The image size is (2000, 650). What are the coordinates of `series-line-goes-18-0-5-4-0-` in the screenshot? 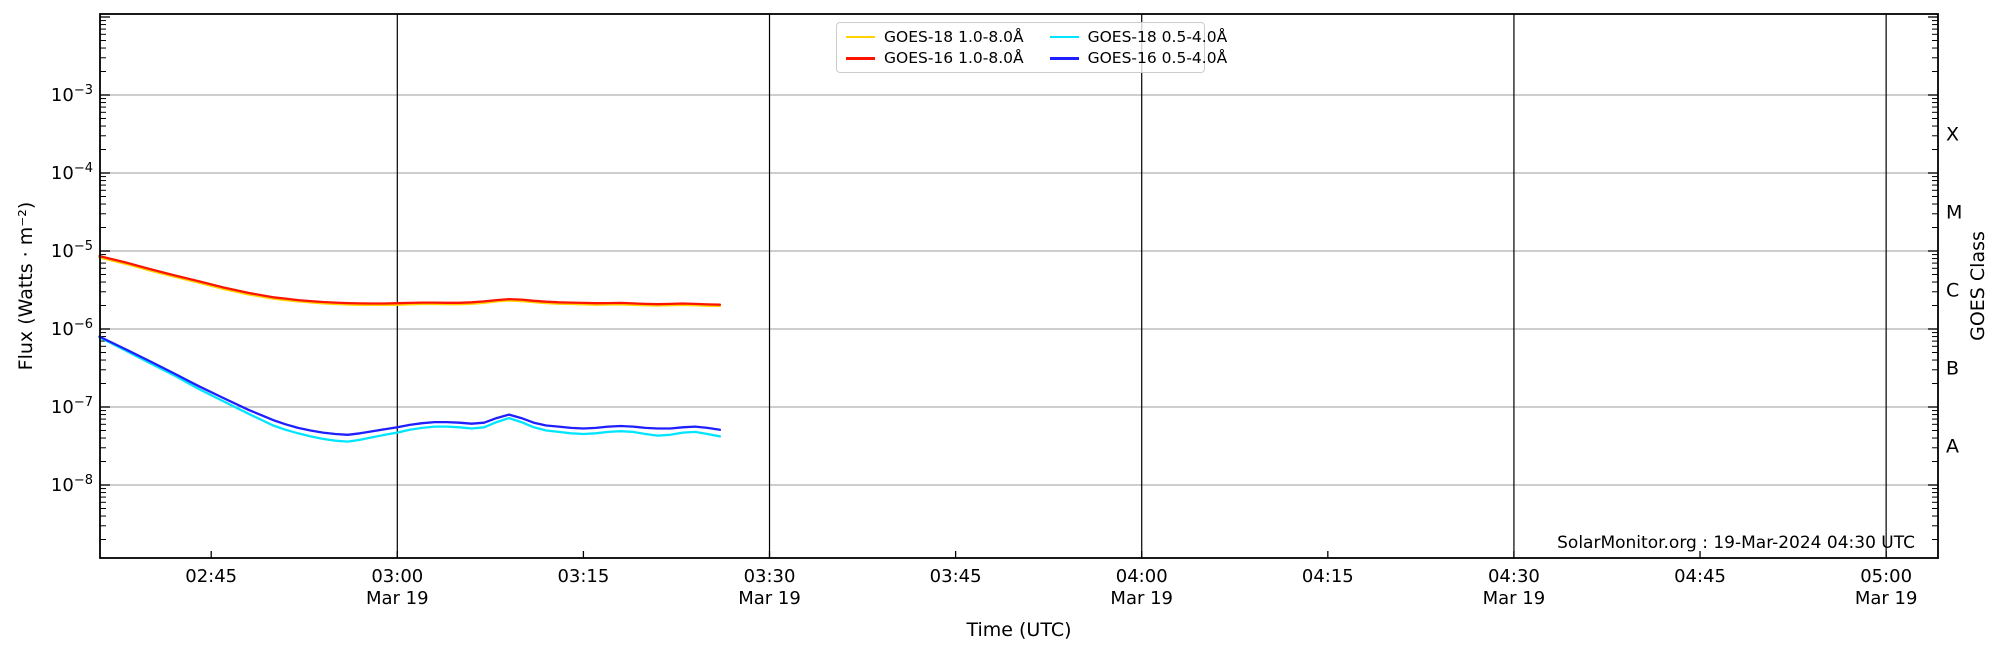 It's located at (410, 389).